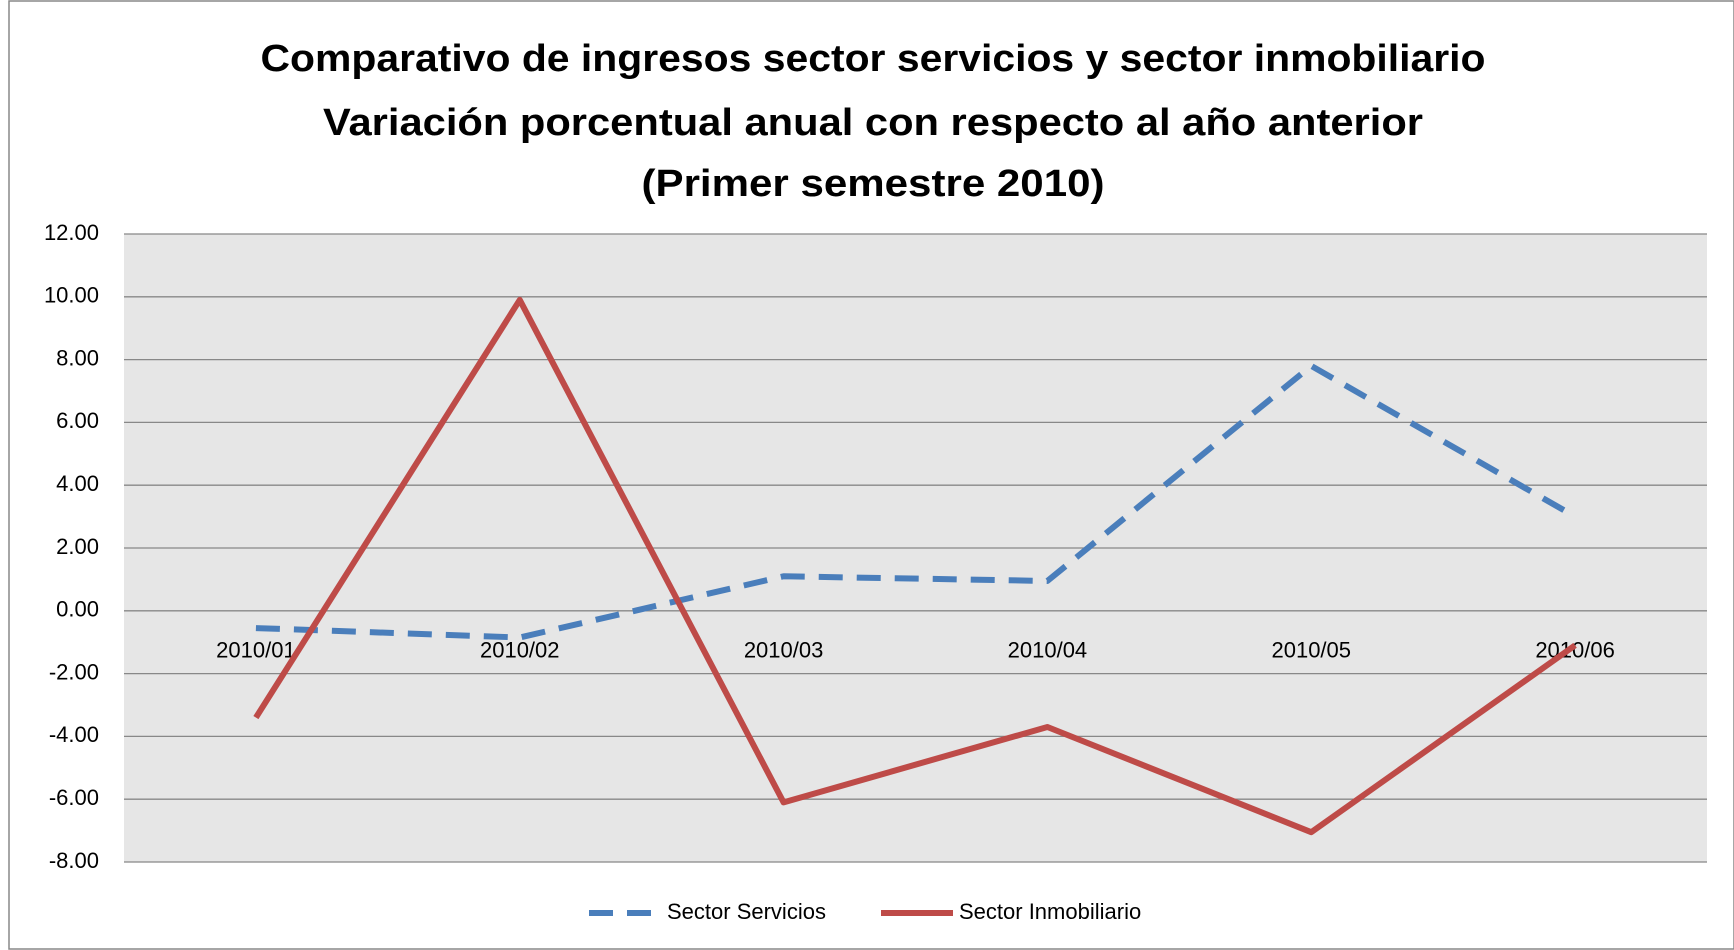  Describe the element at coordinates (77, 357) in the screenshot. I see `y-tick-label: 8.00` at that location.